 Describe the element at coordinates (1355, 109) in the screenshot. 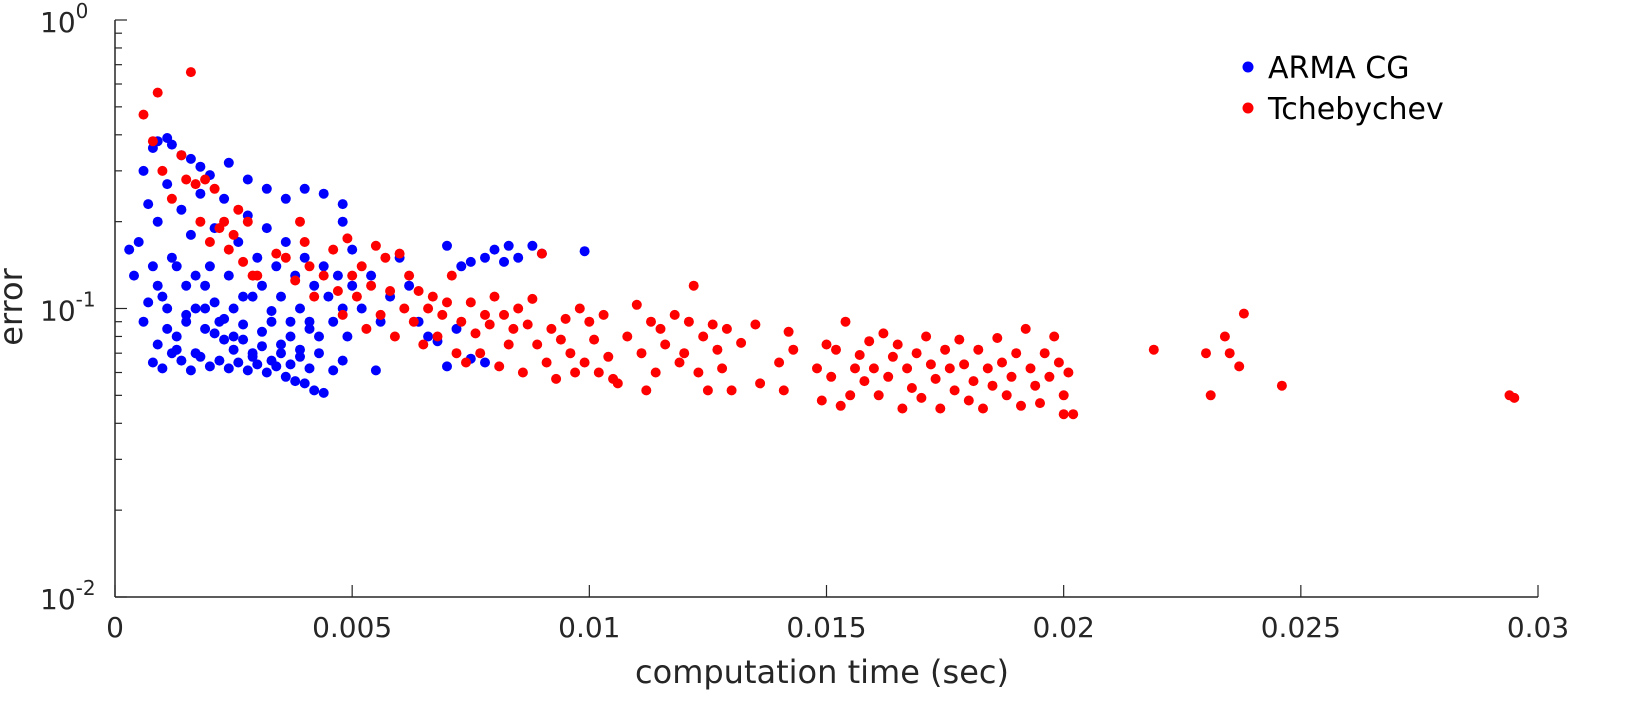

I see `legend-label: Tchebychev` at that location.